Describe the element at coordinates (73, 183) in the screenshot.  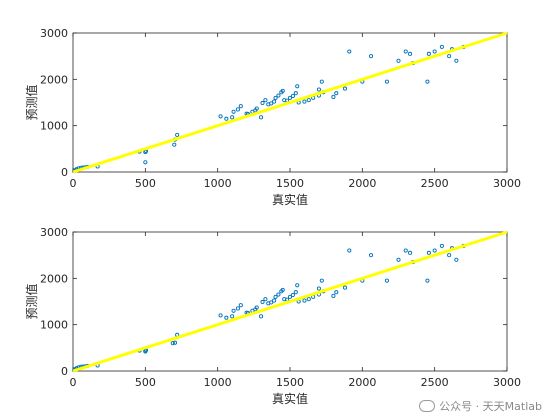
I see `x-tick-label: 0` at that location.